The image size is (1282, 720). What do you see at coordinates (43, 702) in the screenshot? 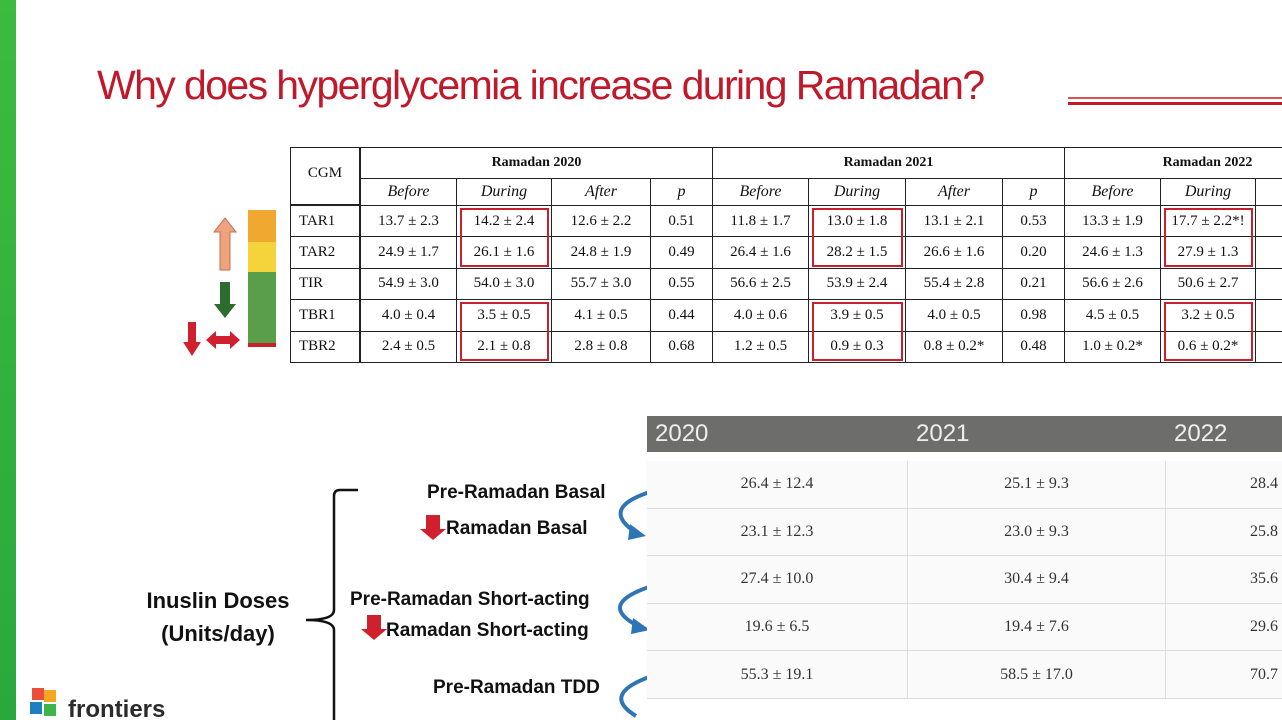
I see `logo-icon` at bounding box center [43, 702].